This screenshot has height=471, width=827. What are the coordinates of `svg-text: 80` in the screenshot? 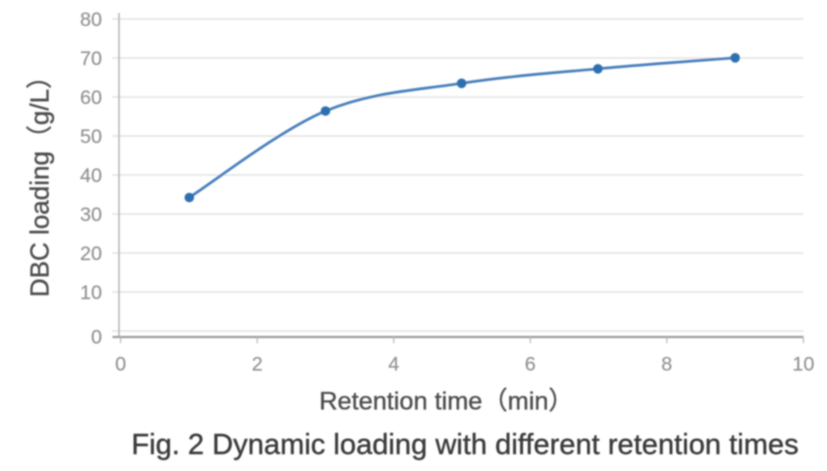 It's located at (91, 20).